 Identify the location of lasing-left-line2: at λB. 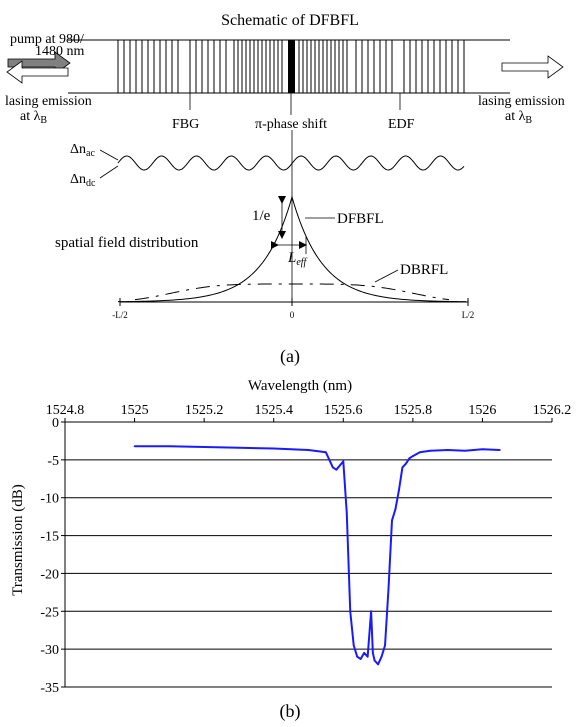
(33, 117).